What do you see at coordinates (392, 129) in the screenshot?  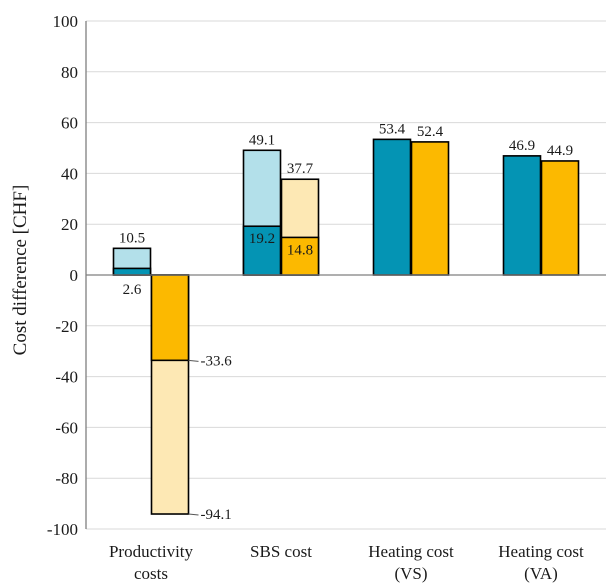 I see `data-label: 53.4` at bounding box center [392, 129].